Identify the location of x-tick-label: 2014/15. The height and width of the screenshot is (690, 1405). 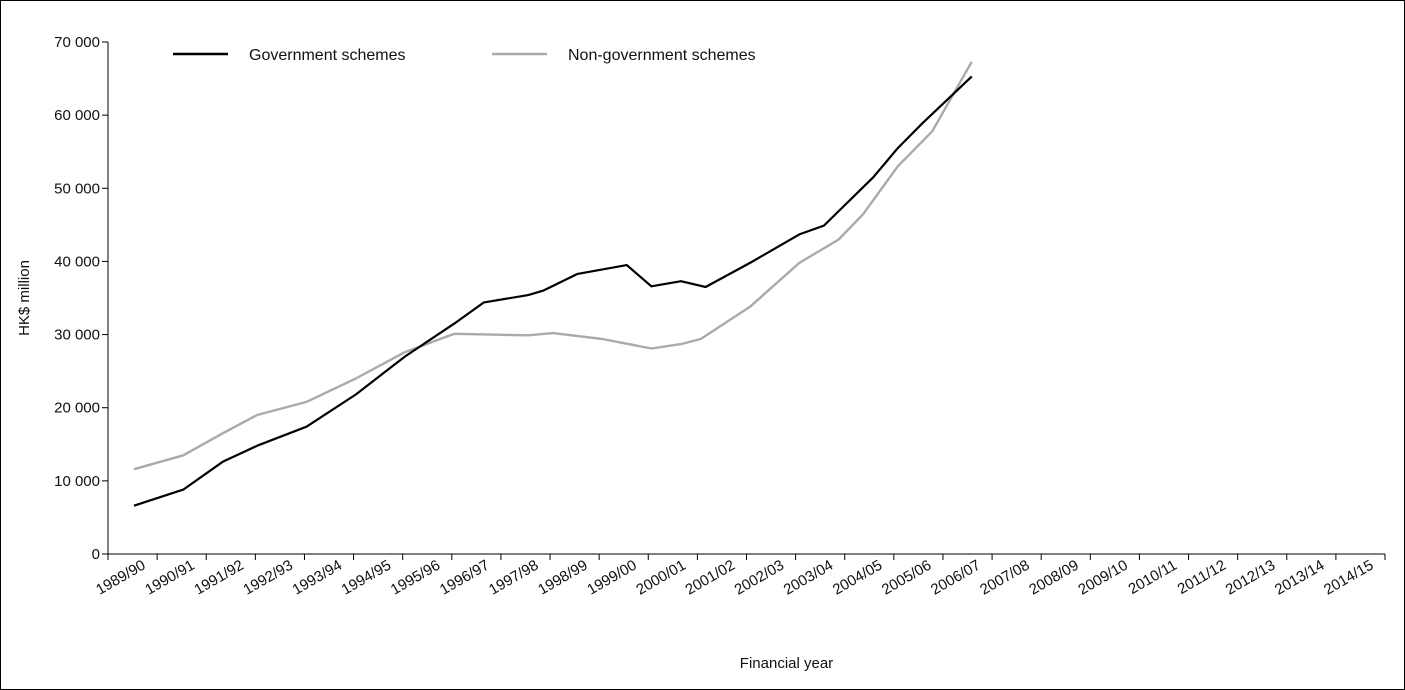
(1348, 578).